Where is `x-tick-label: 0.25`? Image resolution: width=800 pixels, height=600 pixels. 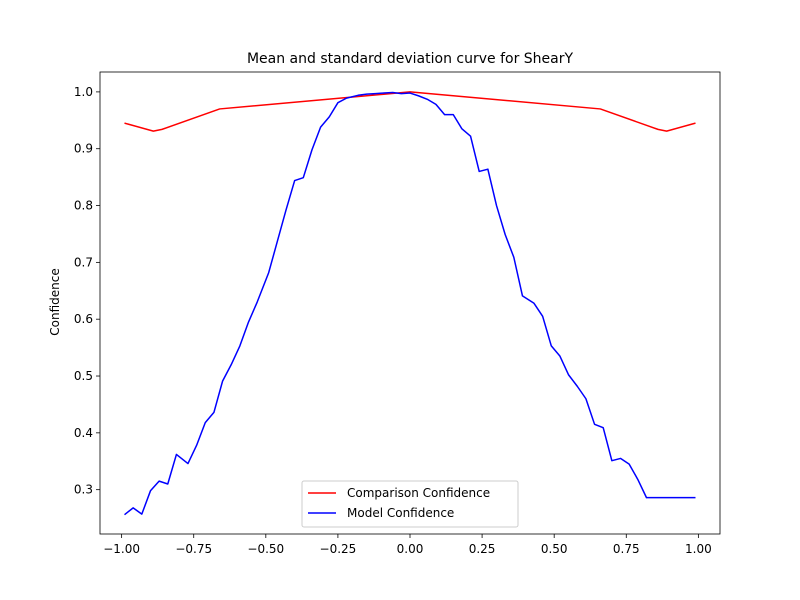 x-tick-label: 0.25 is located at coordinates (482, 549).